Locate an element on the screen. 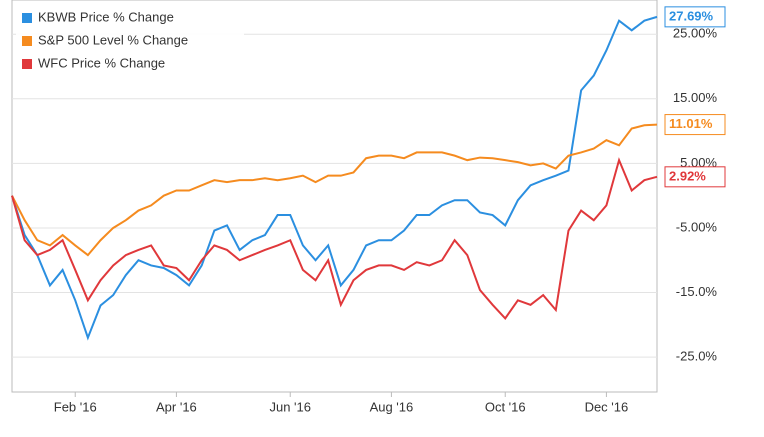 The width and height of the screenshot is (764, 437). x-tick-label: Jun '16 is located at coordinates (290, 406).